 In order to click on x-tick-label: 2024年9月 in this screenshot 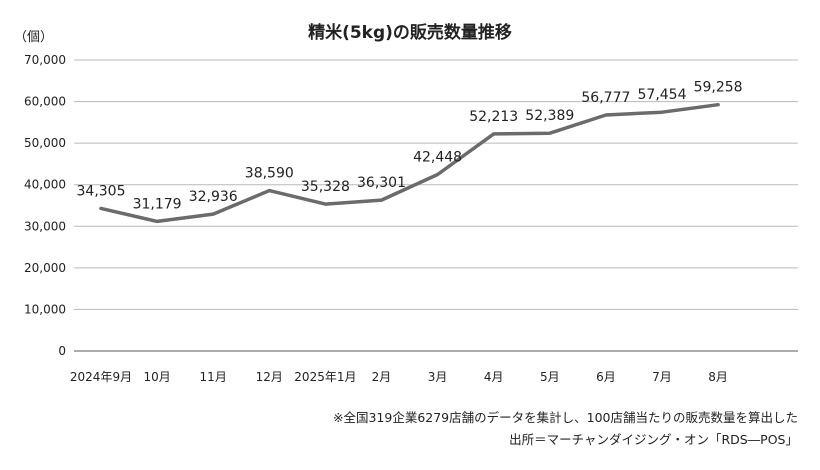, I will do `click(101, 377)`.